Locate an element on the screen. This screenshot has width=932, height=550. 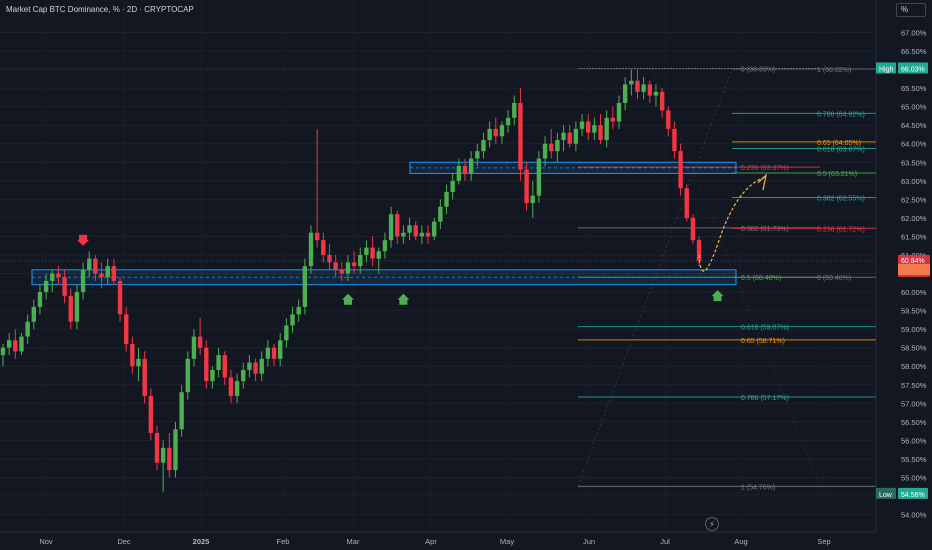
y-tick-label: 60.00% is located at coordinates (914, 292).